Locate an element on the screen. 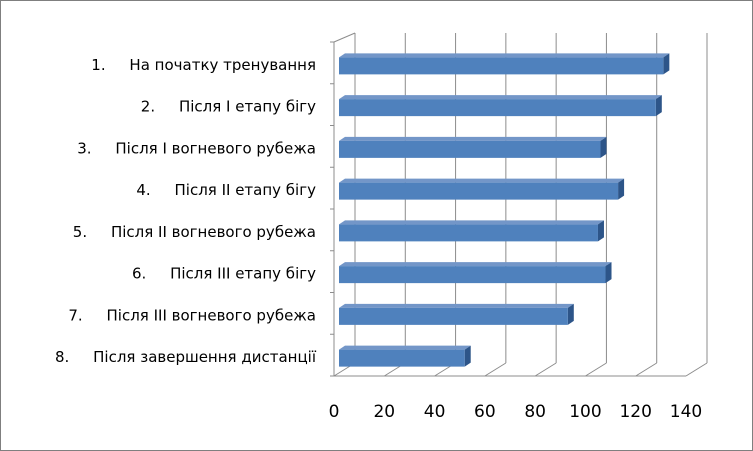 The image size is (753, 451). wall-edge is located at coordinates (344, 37).